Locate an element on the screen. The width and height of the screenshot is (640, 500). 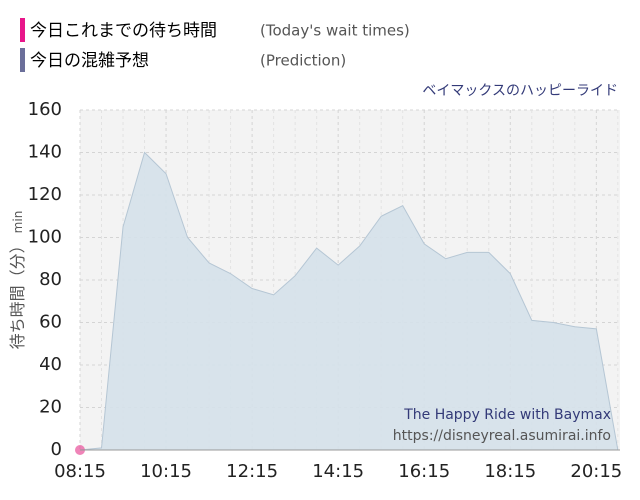
y-unit: min is located at coordinates (18, 222).